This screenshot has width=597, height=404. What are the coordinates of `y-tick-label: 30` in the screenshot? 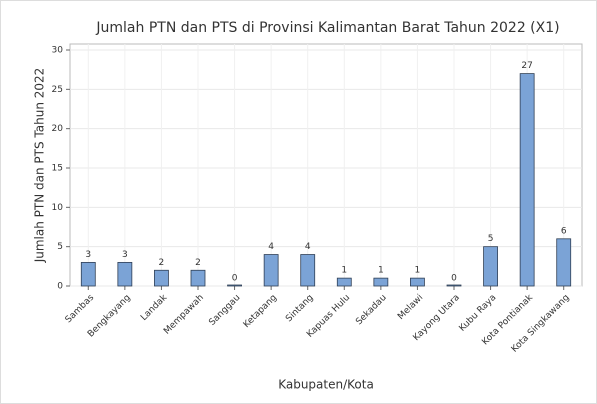 It's located at (58, 51).